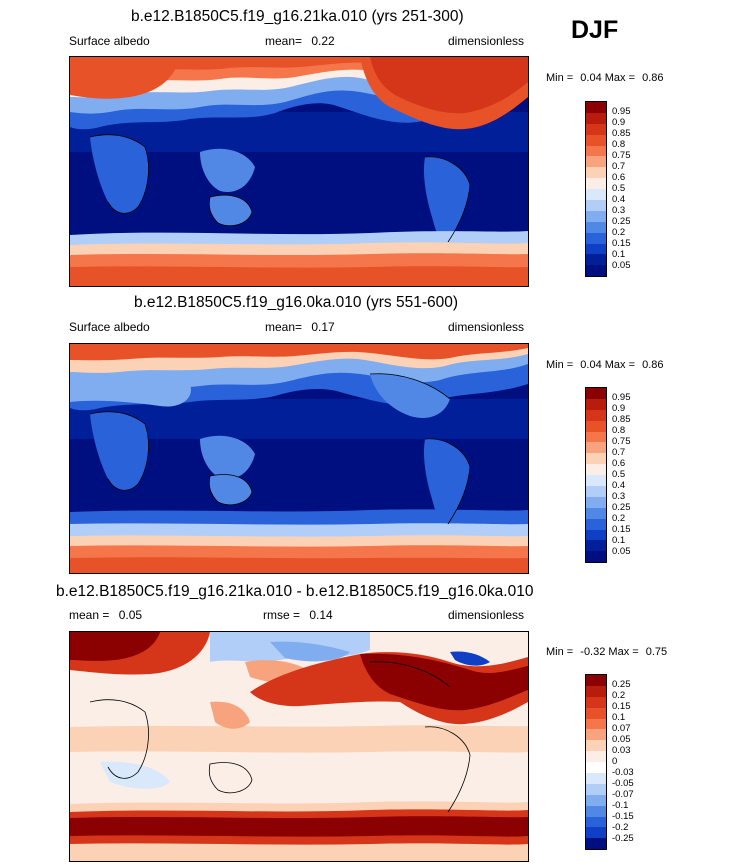  I want to click on colorbar-label: -0.03, so click(623, 772).